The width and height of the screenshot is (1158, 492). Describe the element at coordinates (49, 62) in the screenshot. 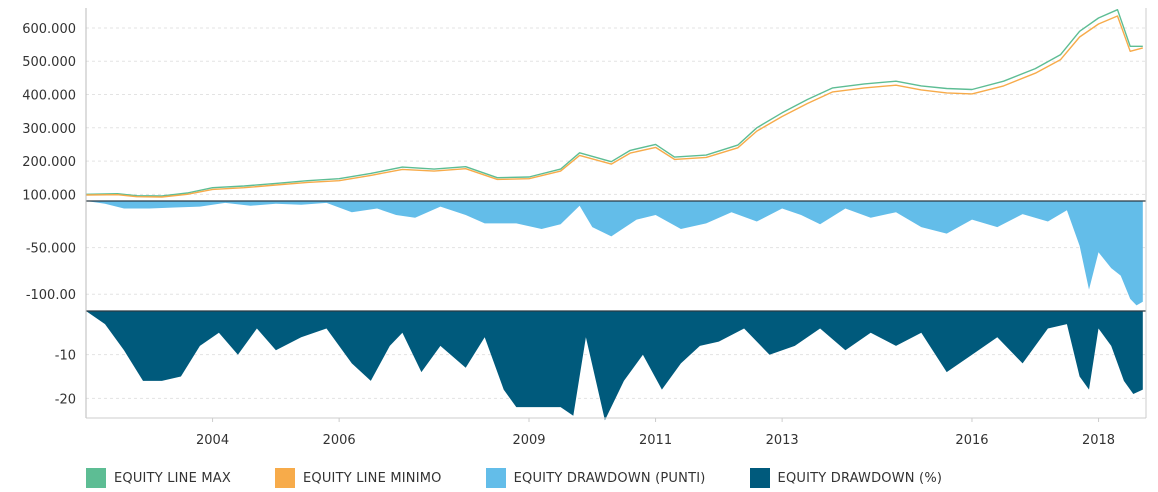

I see `y-tick-label-equity: 500.000` at that location.